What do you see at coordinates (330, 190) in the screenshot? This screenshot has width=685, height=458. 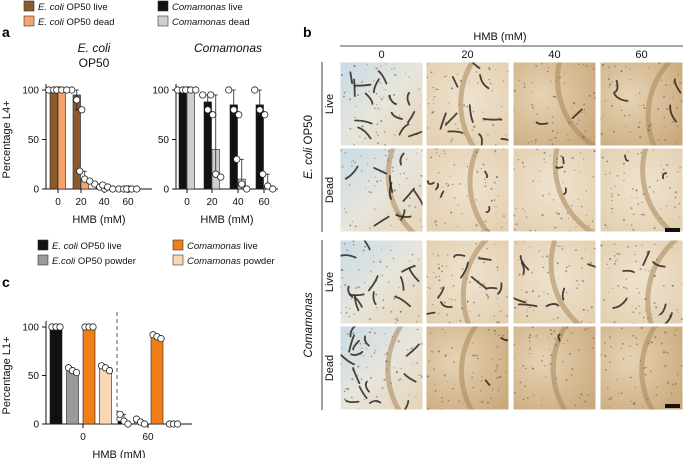 I see `row-label: Dead` at bounding box center [330, 190].